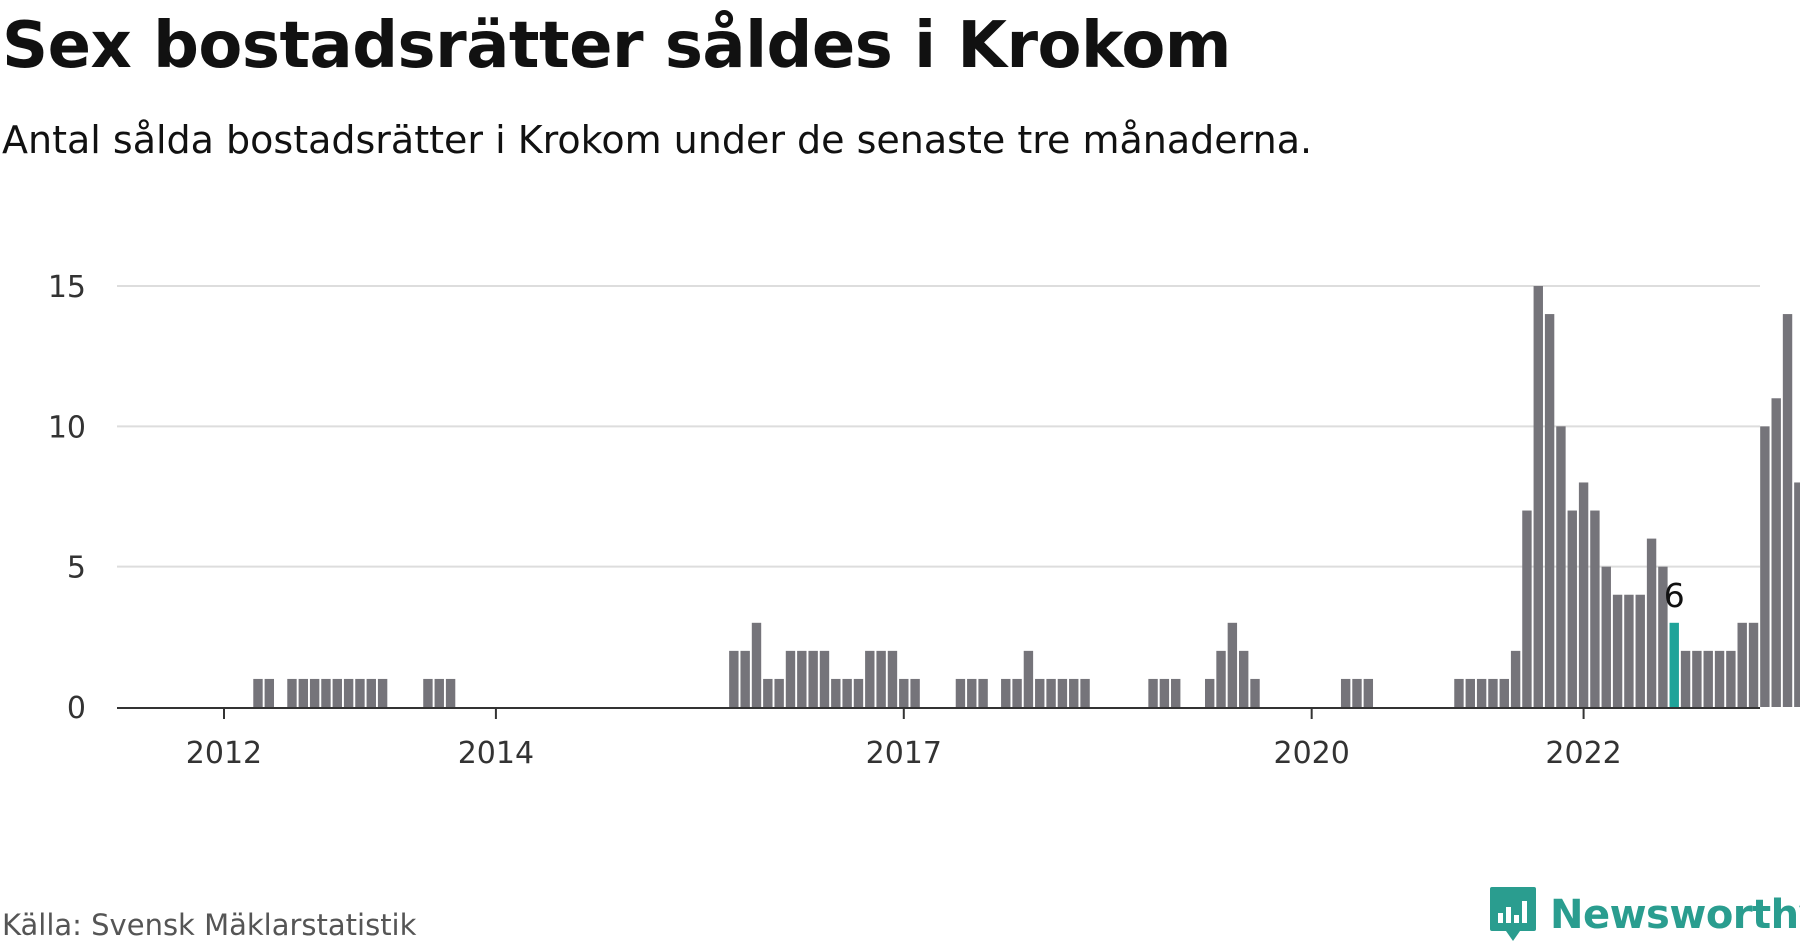  I want to click on y-axis-ticks: 0 5 10 15, so click(67, 498).